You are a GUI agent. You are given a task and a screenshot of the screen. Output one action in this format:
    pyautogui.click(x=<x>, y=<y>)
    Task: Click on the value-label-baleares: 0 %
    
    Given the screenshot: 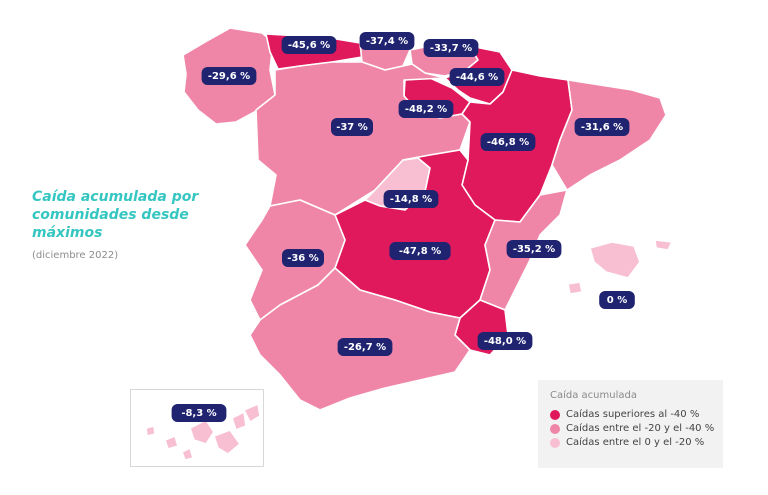 What is the action you would take?
    pyautogui.click(x=617, y=300)
    